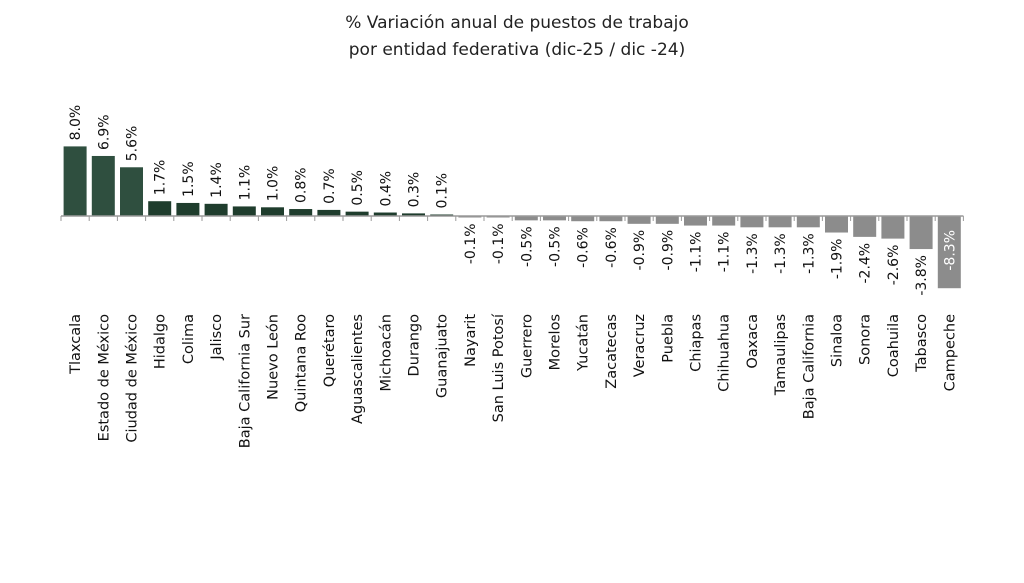 The width and height of the screenshot is (1024, 583). I want to click on category-label: Quintana Roo, so click(302, 363).